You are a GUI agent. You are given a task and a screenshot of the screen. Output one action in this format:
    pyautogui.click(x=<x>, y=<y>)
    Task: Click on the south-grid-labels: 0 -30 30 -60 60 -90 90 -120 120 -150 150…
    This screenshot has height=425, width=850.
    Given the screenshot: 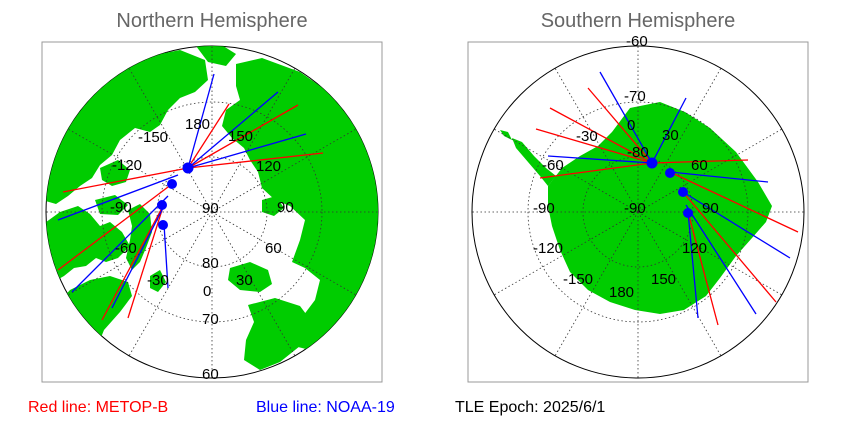 What is the action you would take?
    pyautogui.click(x=626, y=167)
    